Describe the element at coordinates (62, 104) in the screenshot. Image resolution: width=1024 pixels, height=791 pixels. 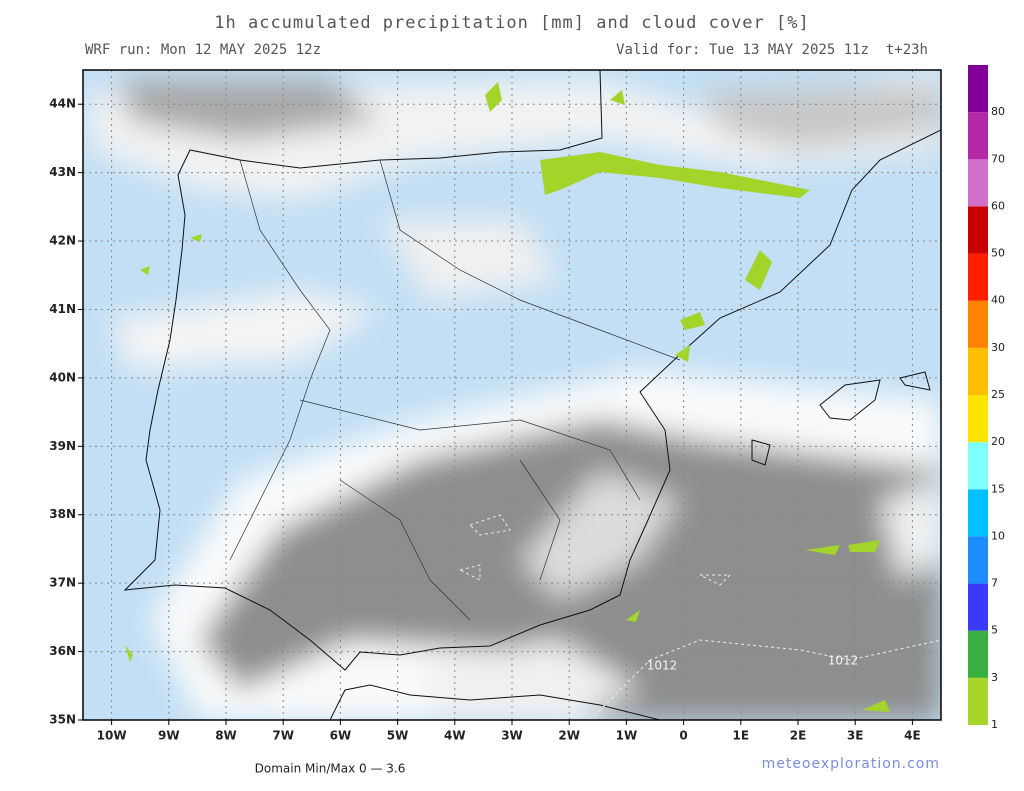
I see `y-tick-label: 44N` at that location.